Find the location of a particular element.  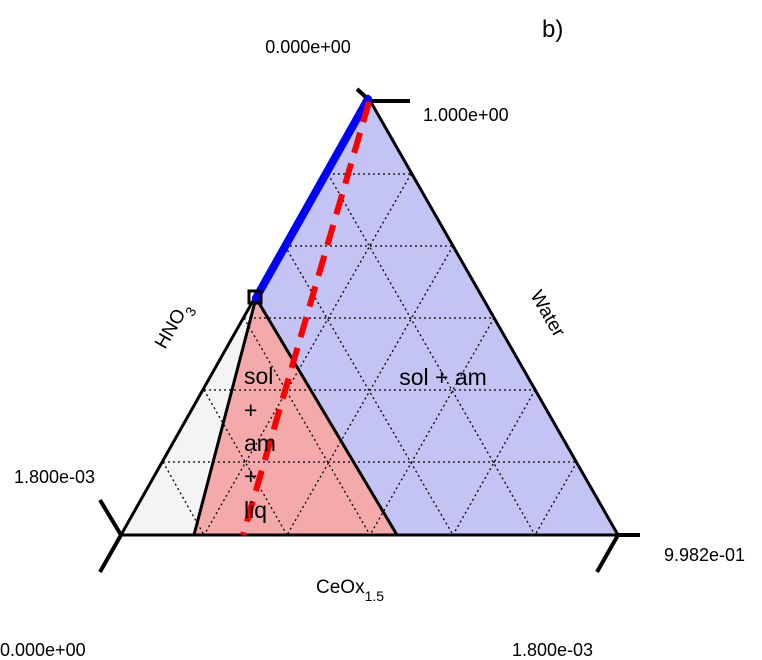

top-corner-value: 0.000e+00 is located at coordinates (308, 47).